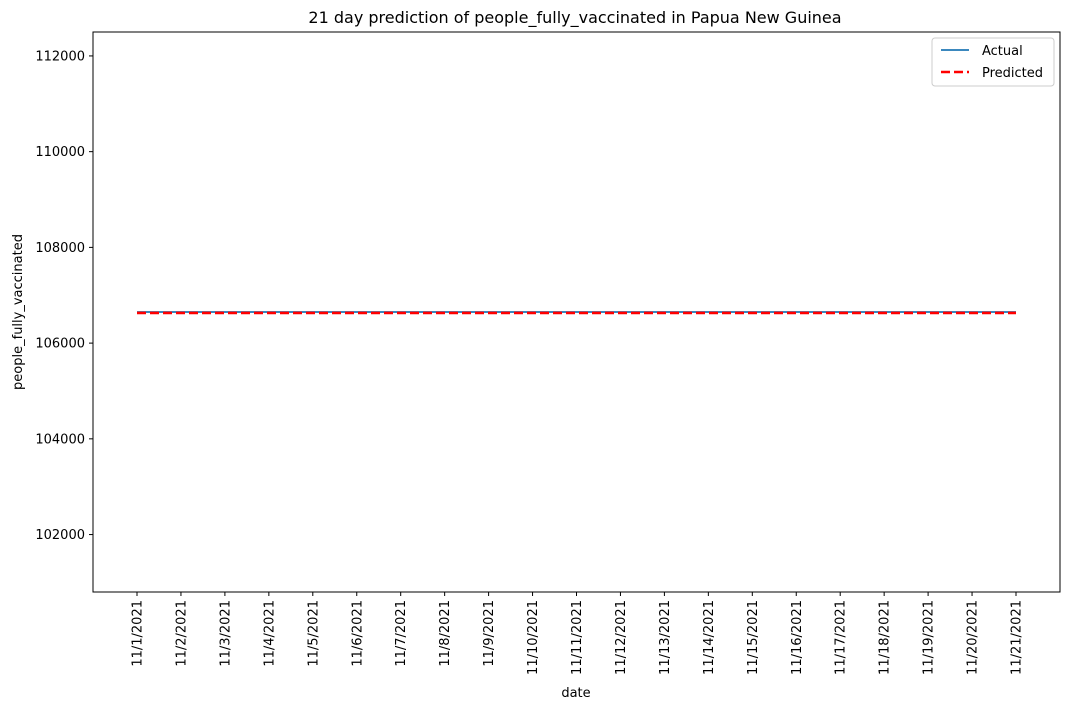 The image size is (1070, 709). What do you see at coordinates (575, 693) in the screenshot?
I see `x-axis-label: date` at bounding box center [575, 693].